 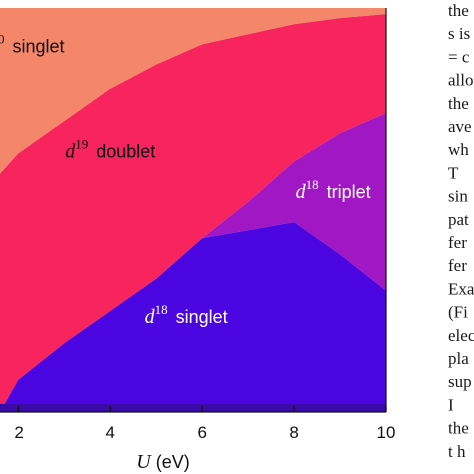 I want to click on side-text-line: pla, so click(x=458, y=358).